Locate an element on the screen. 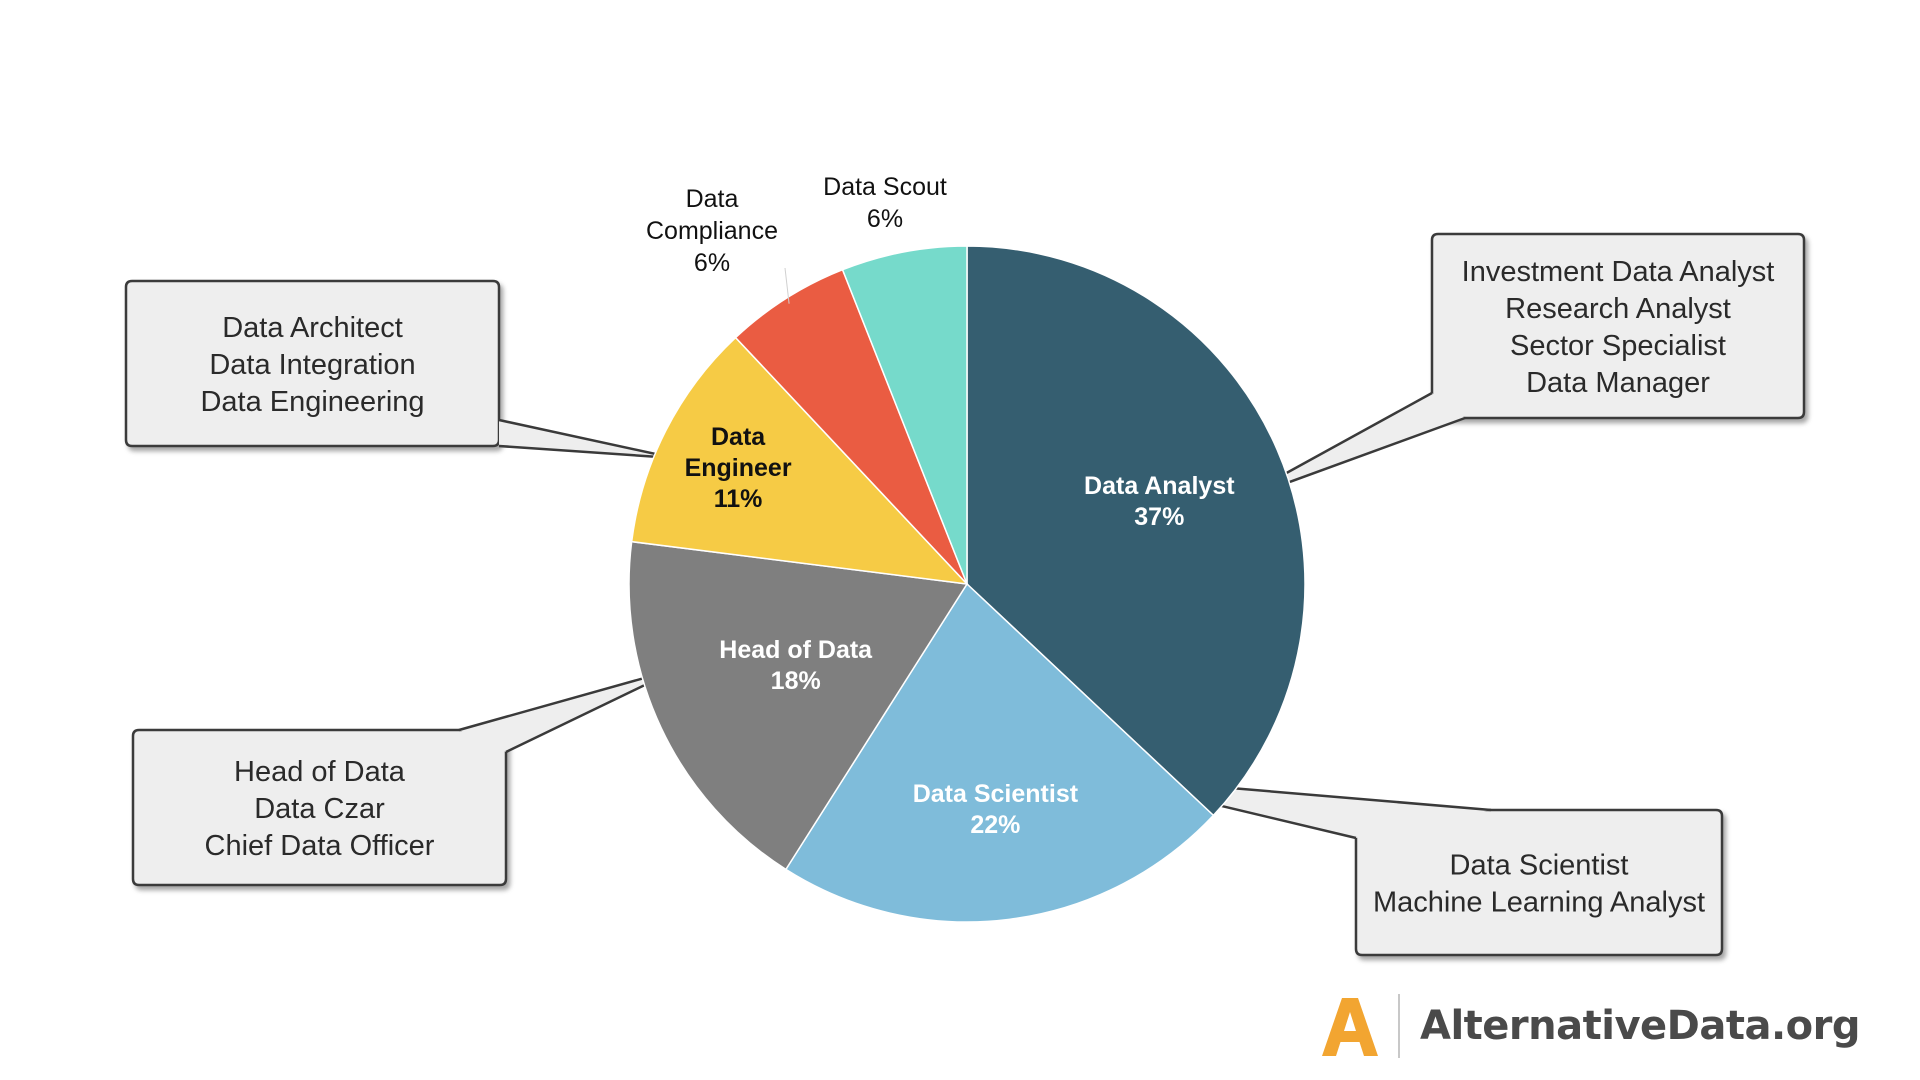 This screenshot has width=1920, height=1080. callout-text-line: Data Integration is located at coordinates (312, 365).